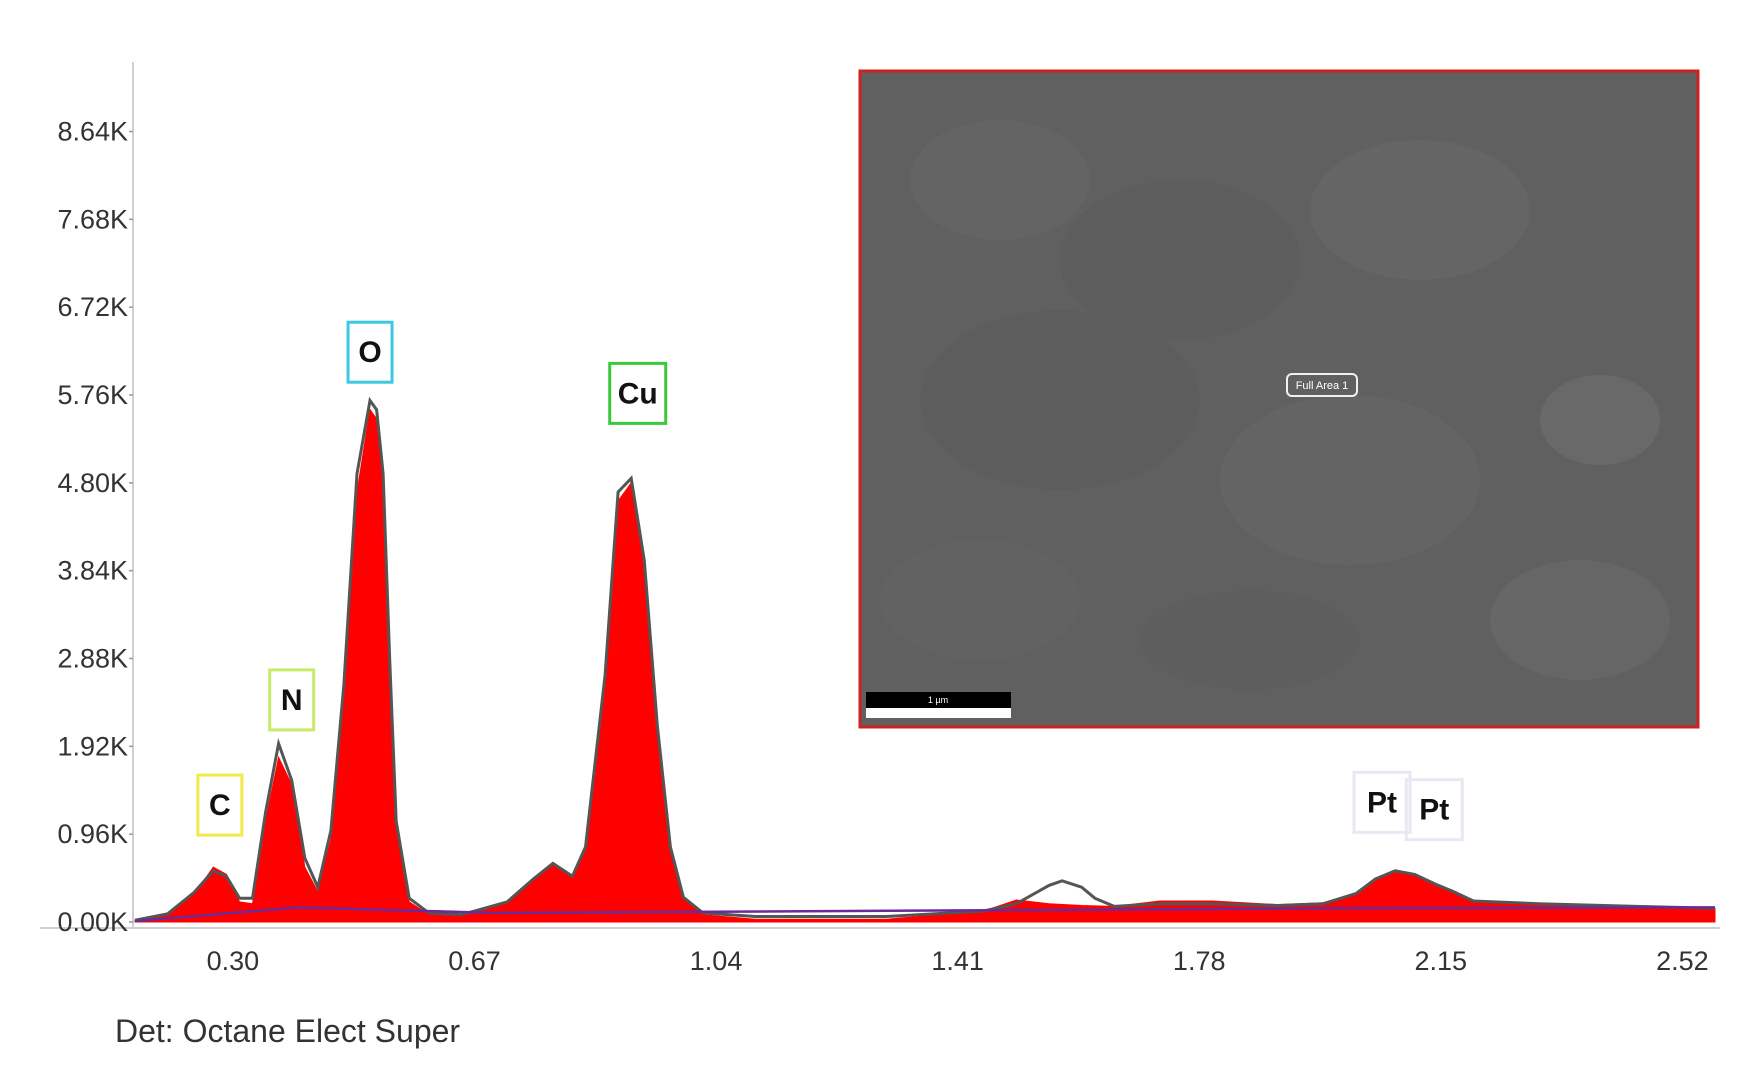  Describe the element at coordinates (233, 961) in the screenshot. I see `x-tick-label: 0.30` at that location.